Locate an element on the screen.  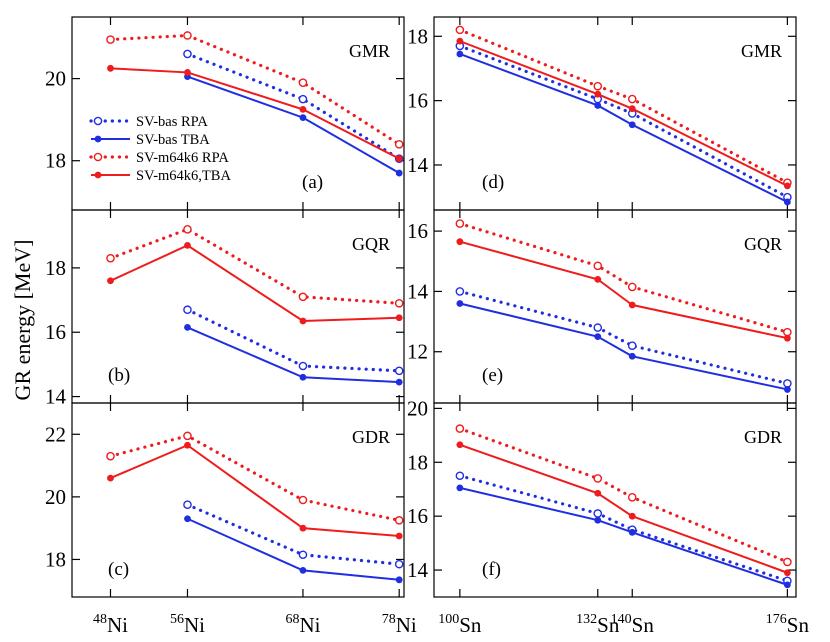
resonance-label: GDR is located at coordinates (763, 437).